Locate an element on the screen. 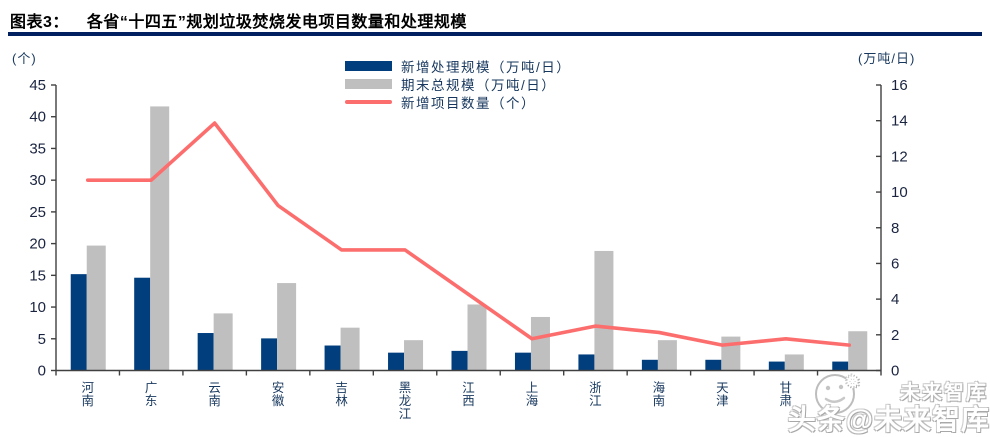 The image size is (990, 437). x-axis-category-label: 河南 is located at coordinates (87, 394).